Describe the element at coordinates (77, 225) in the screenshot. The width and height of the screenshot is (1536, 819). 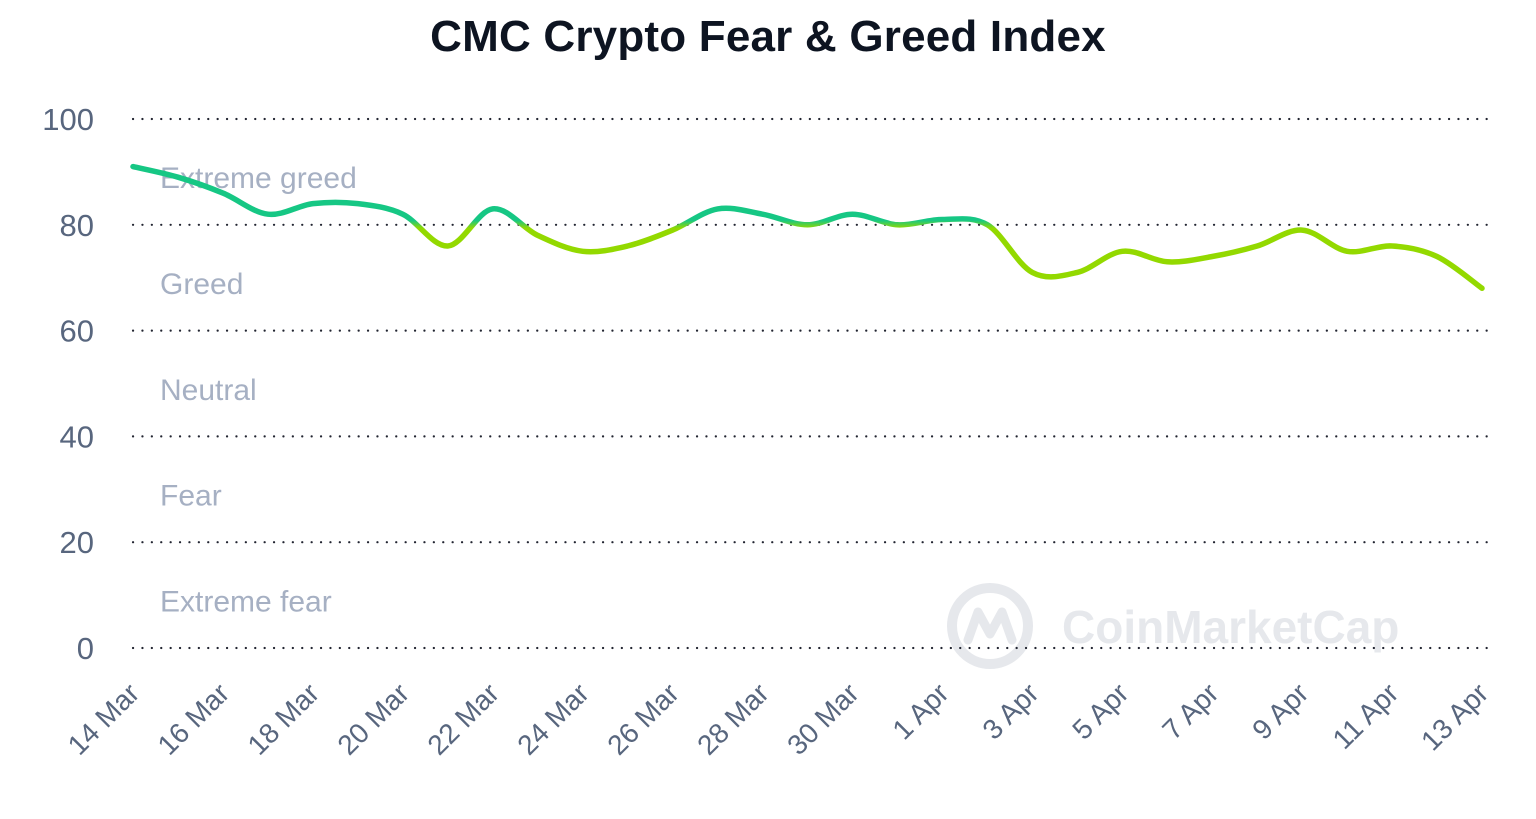
I see `y-tick-label: 80` at that location.